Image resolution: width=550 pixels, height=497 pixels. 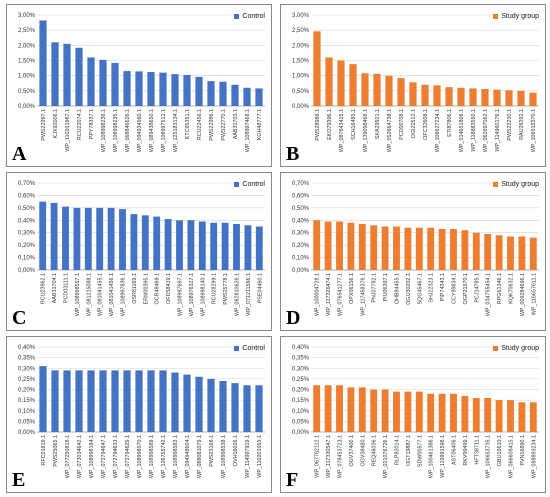 I want to click on x-tick-label: OSR81169.1, so click(x=135, y=288).